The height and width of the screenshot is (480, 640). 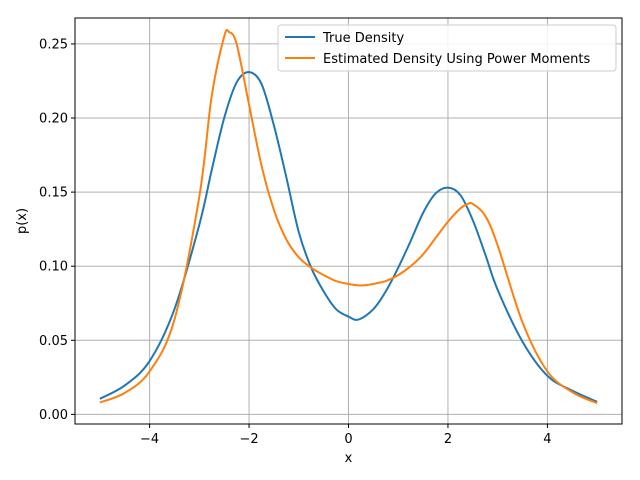 What do you see at coordinates (456, 59) in the screenshot?
I see `legend-label-estimated-density: Estimated Density Using Power Moments` at bounding box center [456, 59].